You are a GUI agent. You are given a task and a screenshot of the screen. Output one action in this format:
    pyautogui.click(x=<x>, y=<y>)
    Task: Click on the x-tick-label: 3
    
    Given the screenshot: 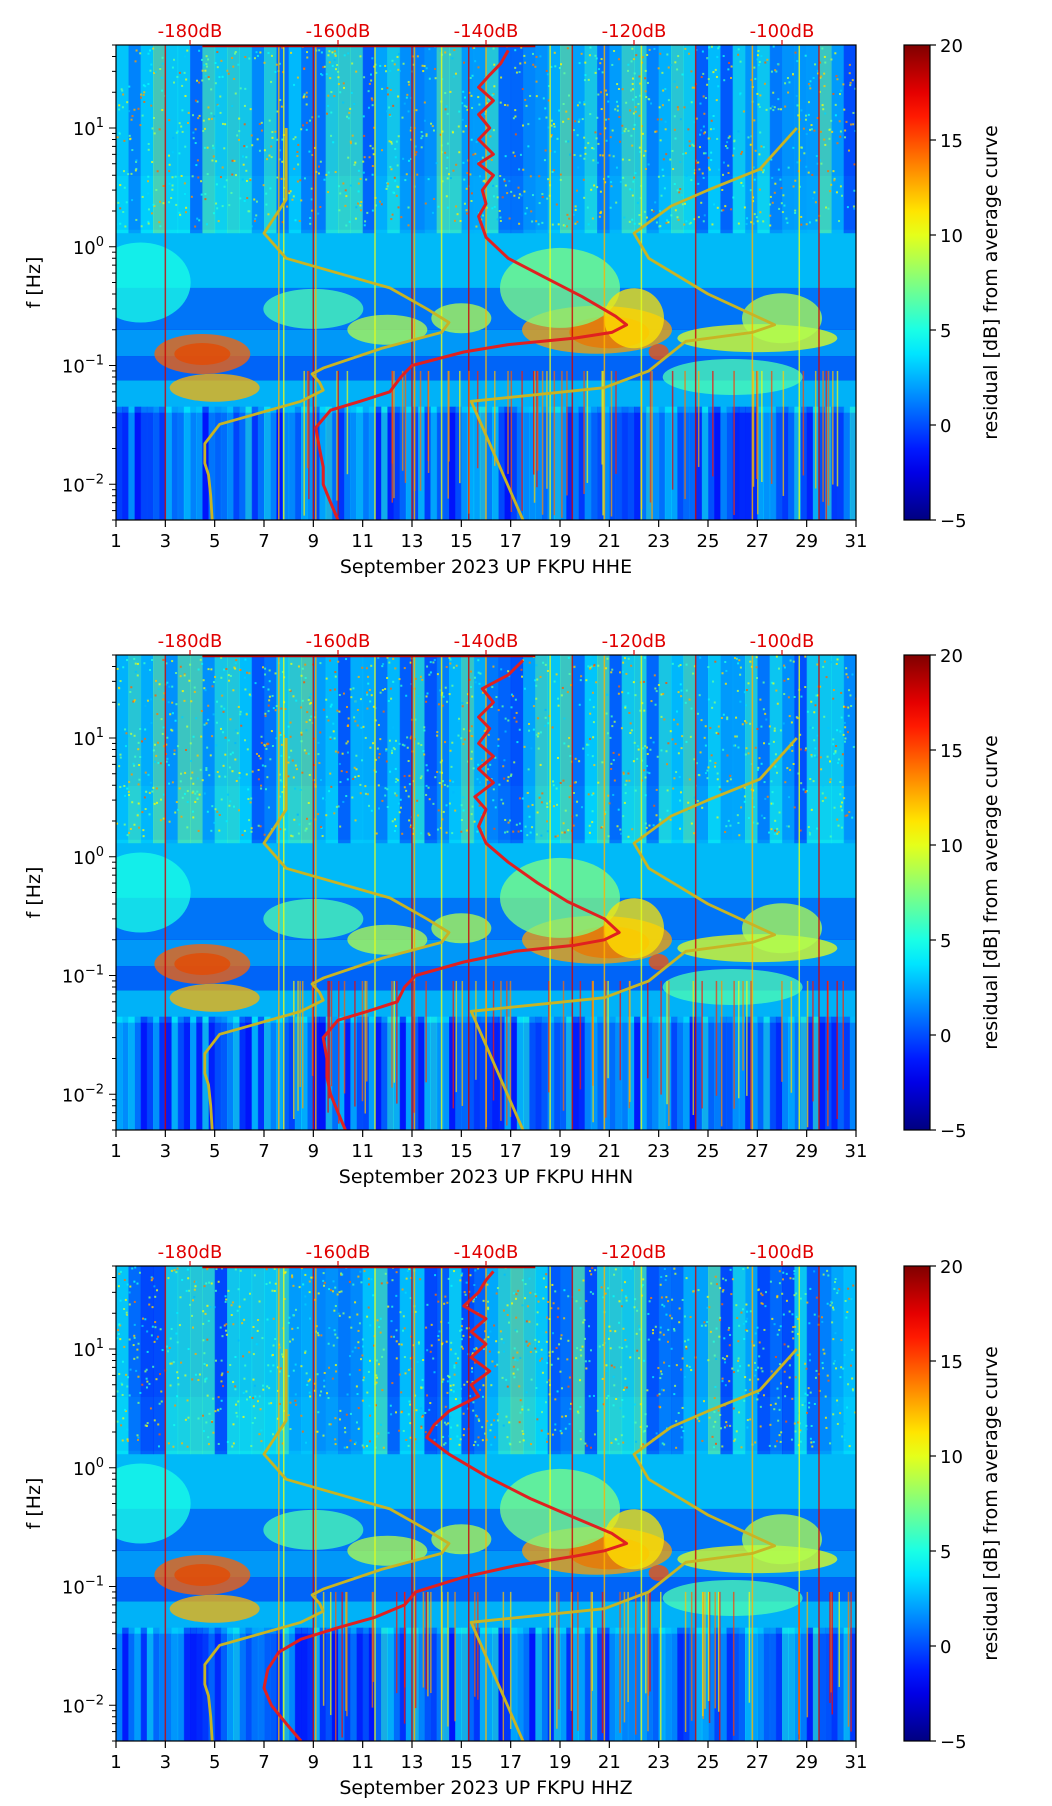 What is the action you would take?
    pyautogui.click(x=165, y=1151)
    